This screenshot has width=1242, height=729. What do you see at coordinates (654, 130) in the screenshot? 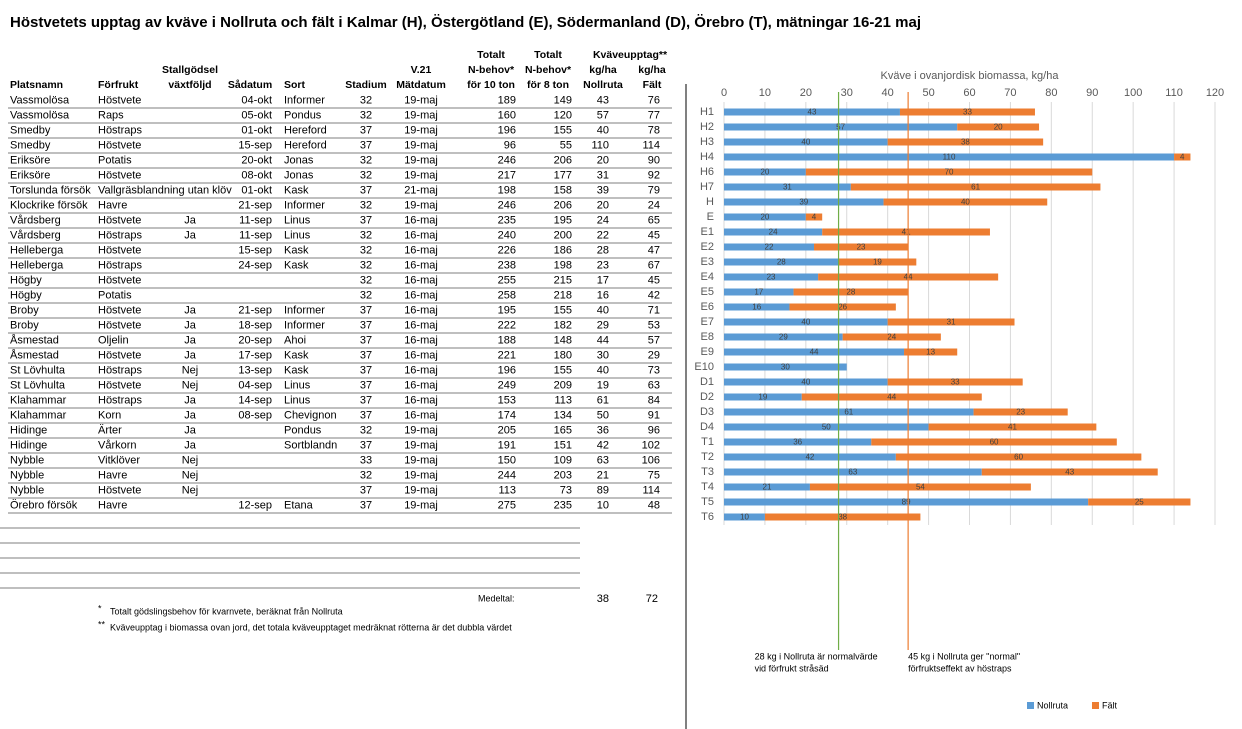
I see `table-cell: 78` at bounding box center [654, 130].